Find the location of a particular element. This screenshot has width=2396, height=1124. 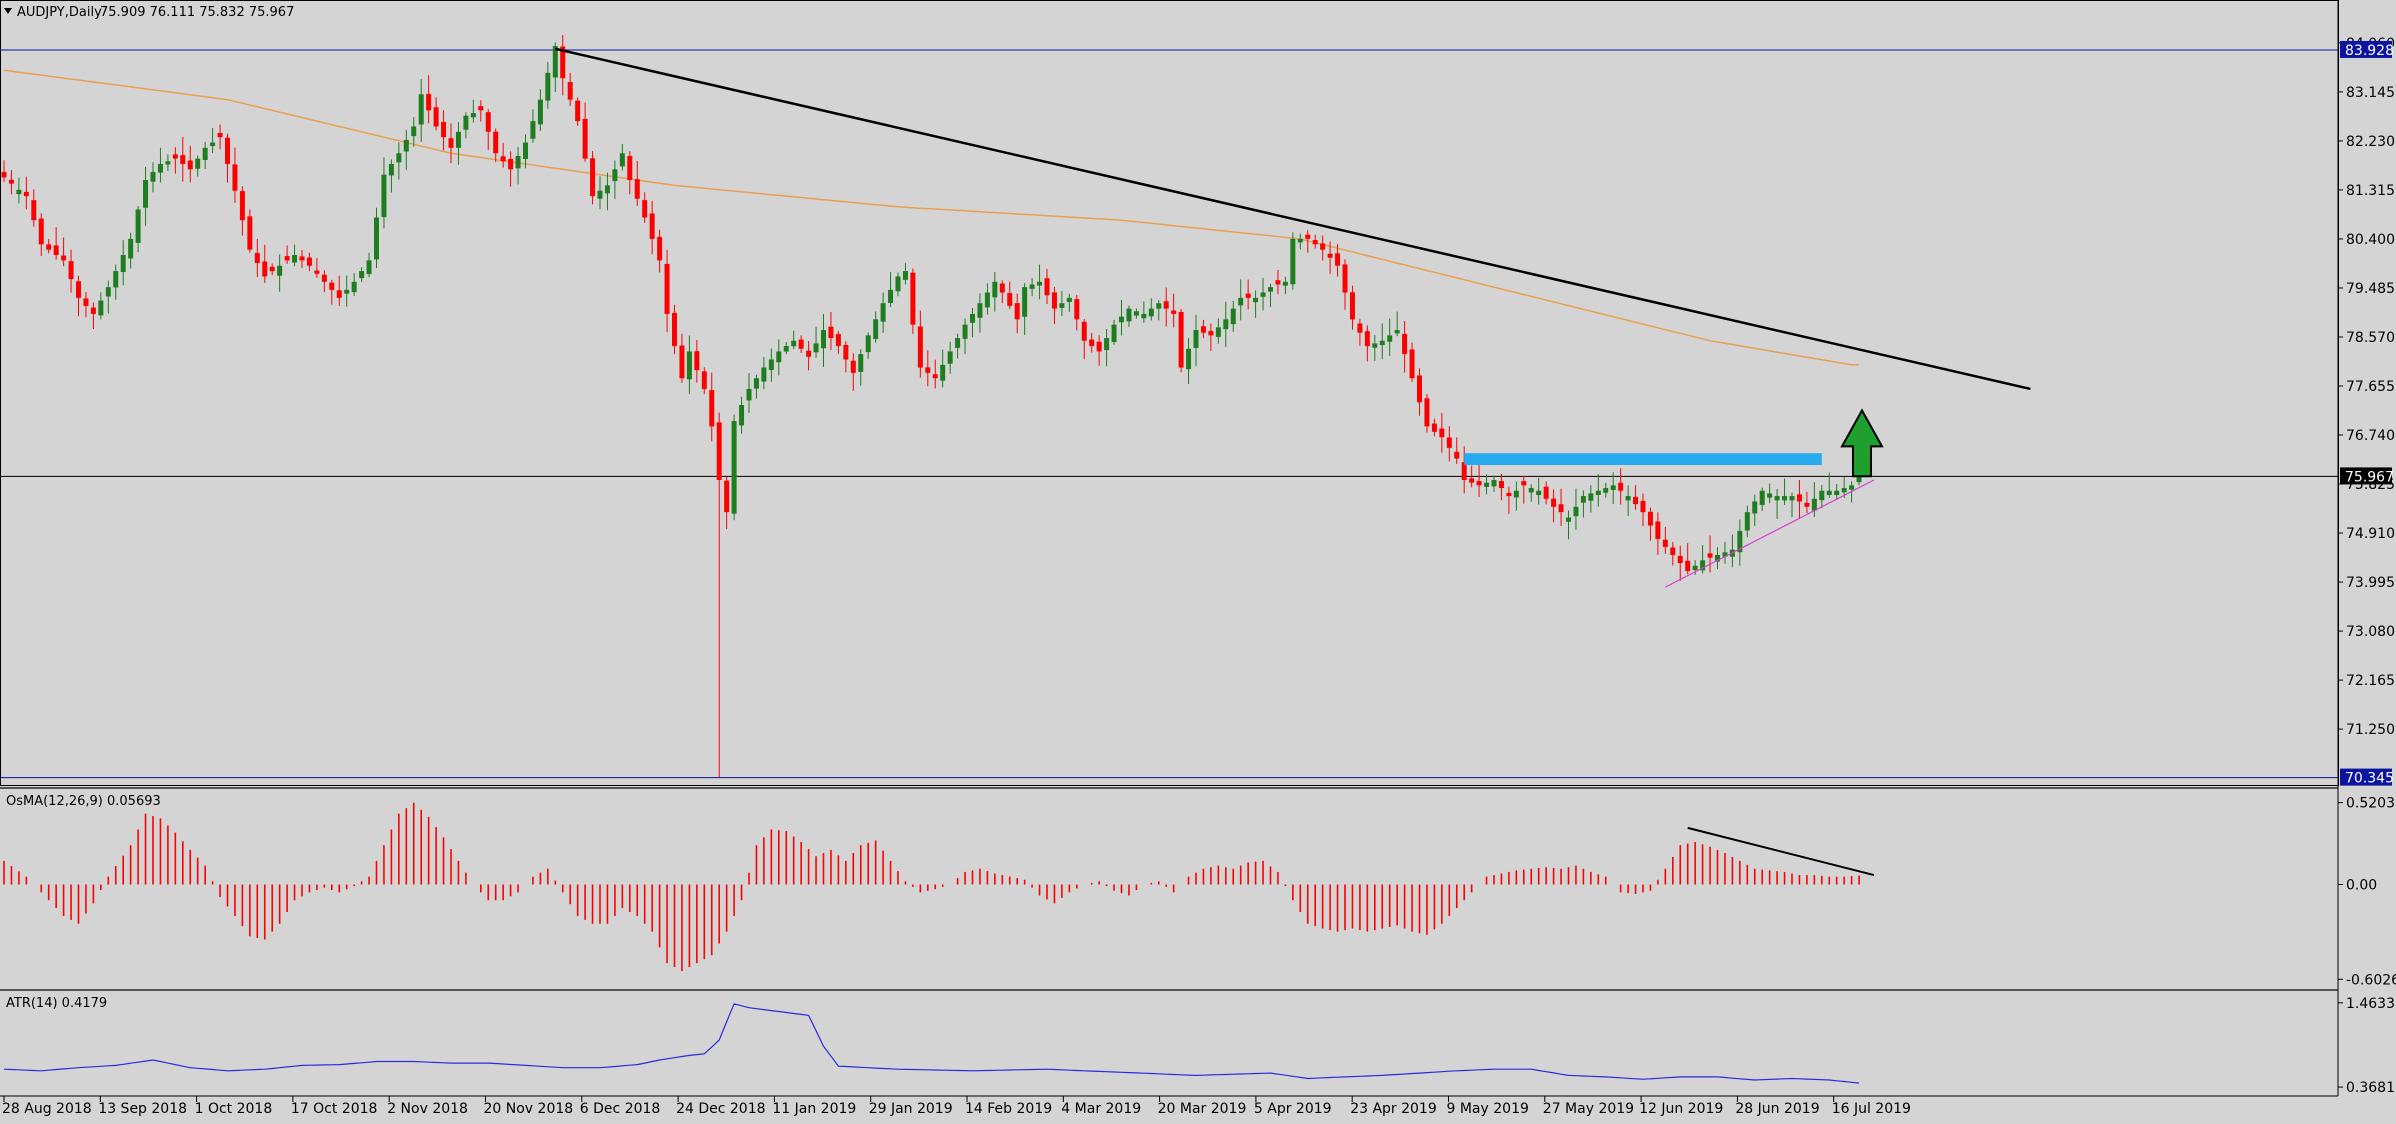

time-tick-label: 9 May 2019 is located at coordinates (1488, 1109).